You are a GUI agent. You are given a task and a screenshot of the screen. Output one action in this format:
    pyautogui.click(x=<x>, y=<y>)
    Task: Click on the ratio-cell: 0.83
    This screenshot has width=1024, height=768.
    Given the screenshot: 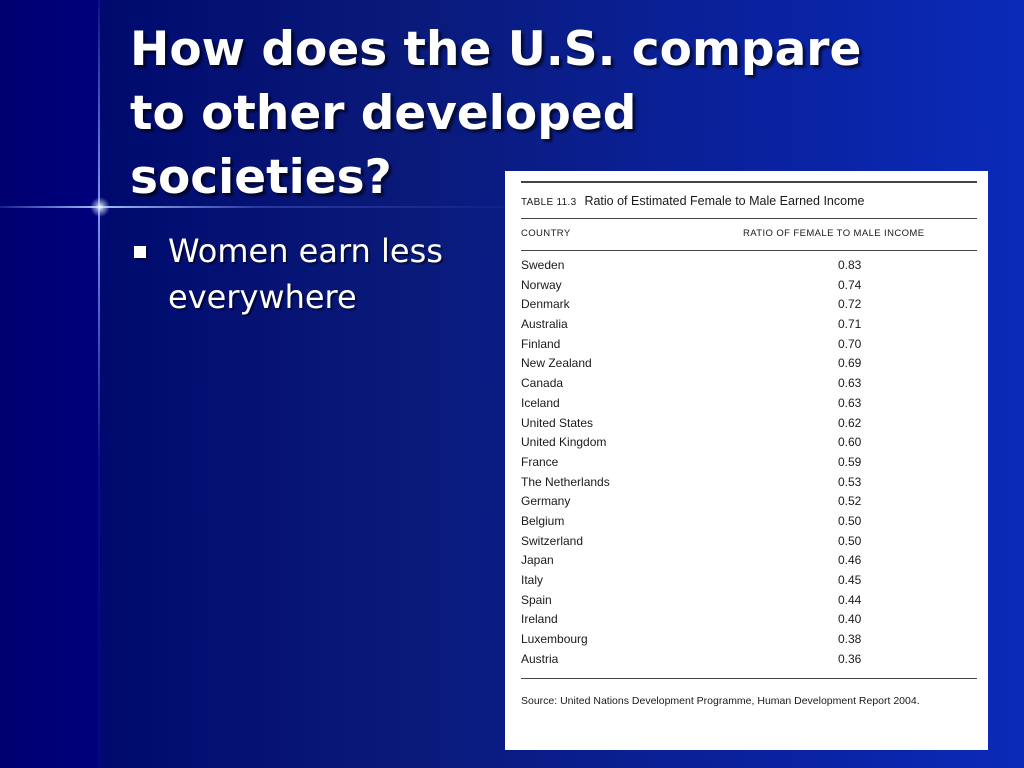 What is the action you would take?
    pyautogui.click(x=850, y=265)
    